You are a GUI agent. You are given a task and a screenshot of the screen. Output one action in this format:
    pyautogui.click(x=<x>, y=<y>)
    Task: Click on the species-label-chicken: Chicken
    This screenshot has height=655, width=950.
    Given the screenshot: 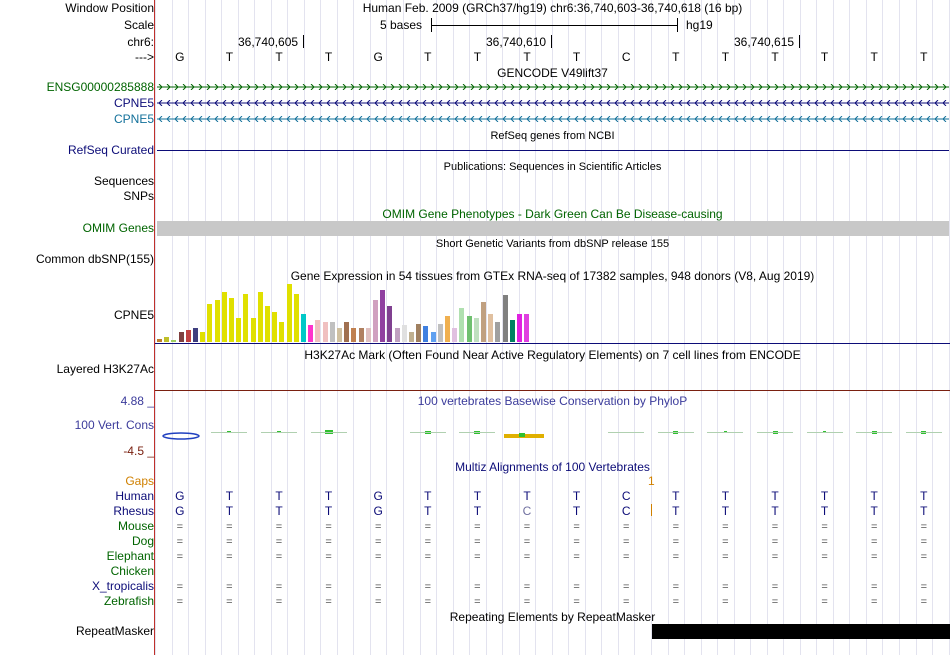 What is the action you would take?
    pyautogui.click(x=132, y=571)
    